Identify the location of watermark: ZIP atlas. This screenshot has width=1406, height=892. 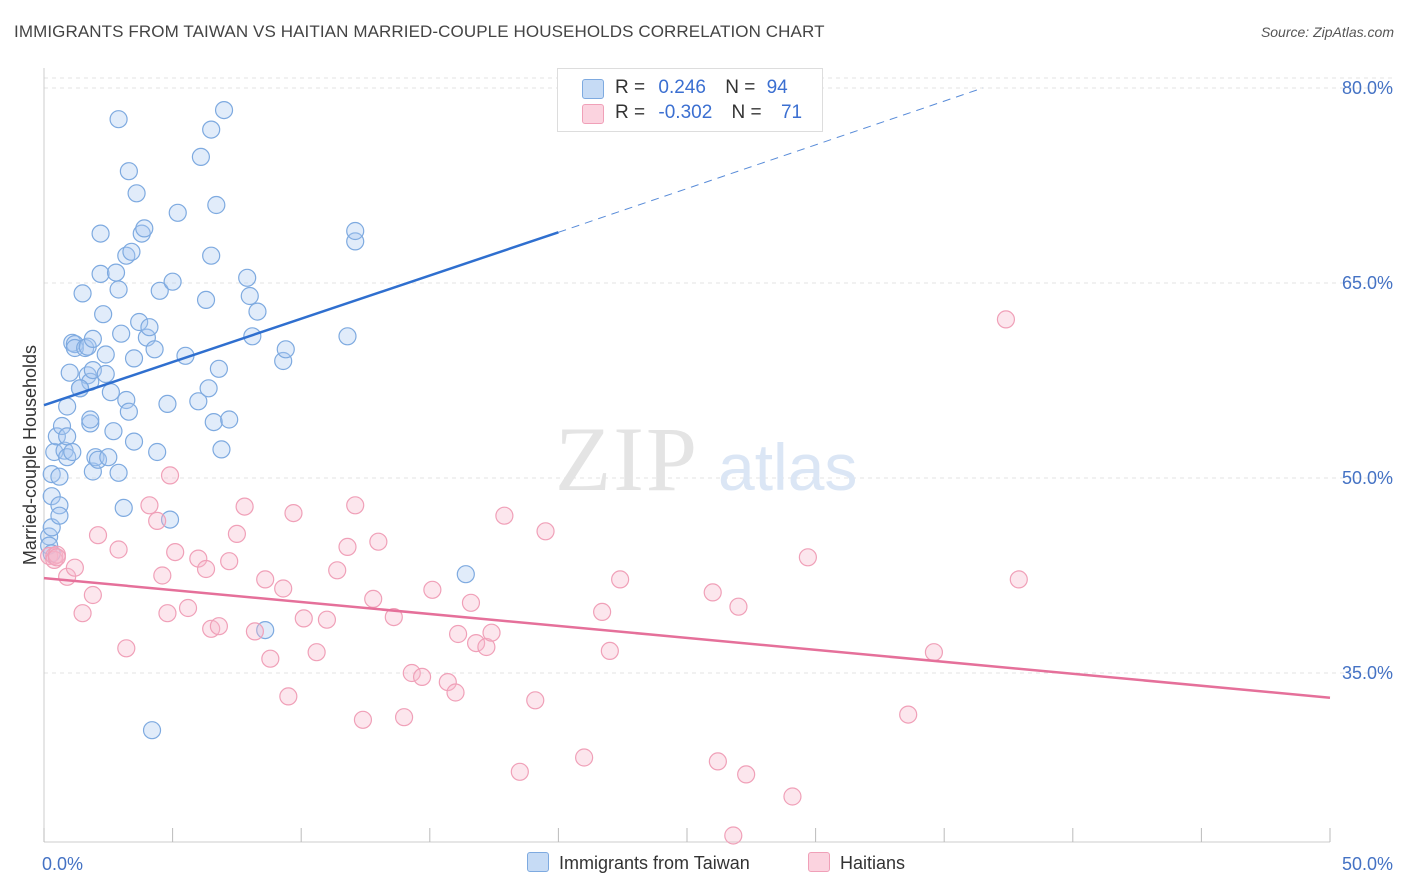
(706, 459).